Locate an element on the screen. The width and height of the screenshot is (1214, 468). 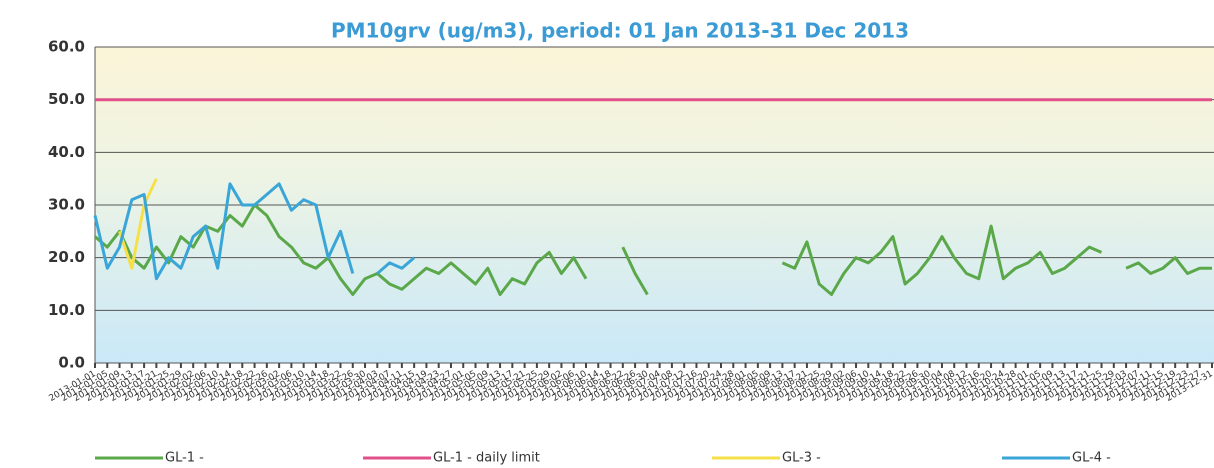
y-tick-label: 60.0 is located at coordinates (66, 47).